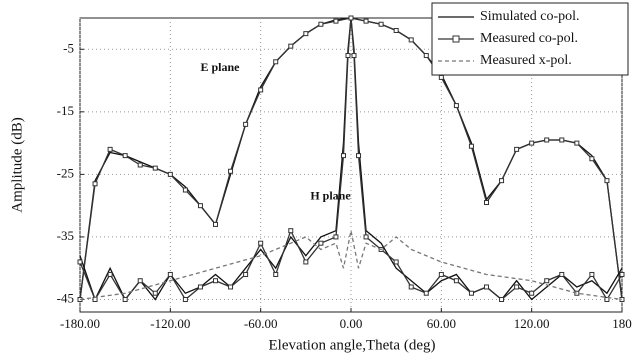  I want to click on y-tick-label: -45, so click(65, 297).